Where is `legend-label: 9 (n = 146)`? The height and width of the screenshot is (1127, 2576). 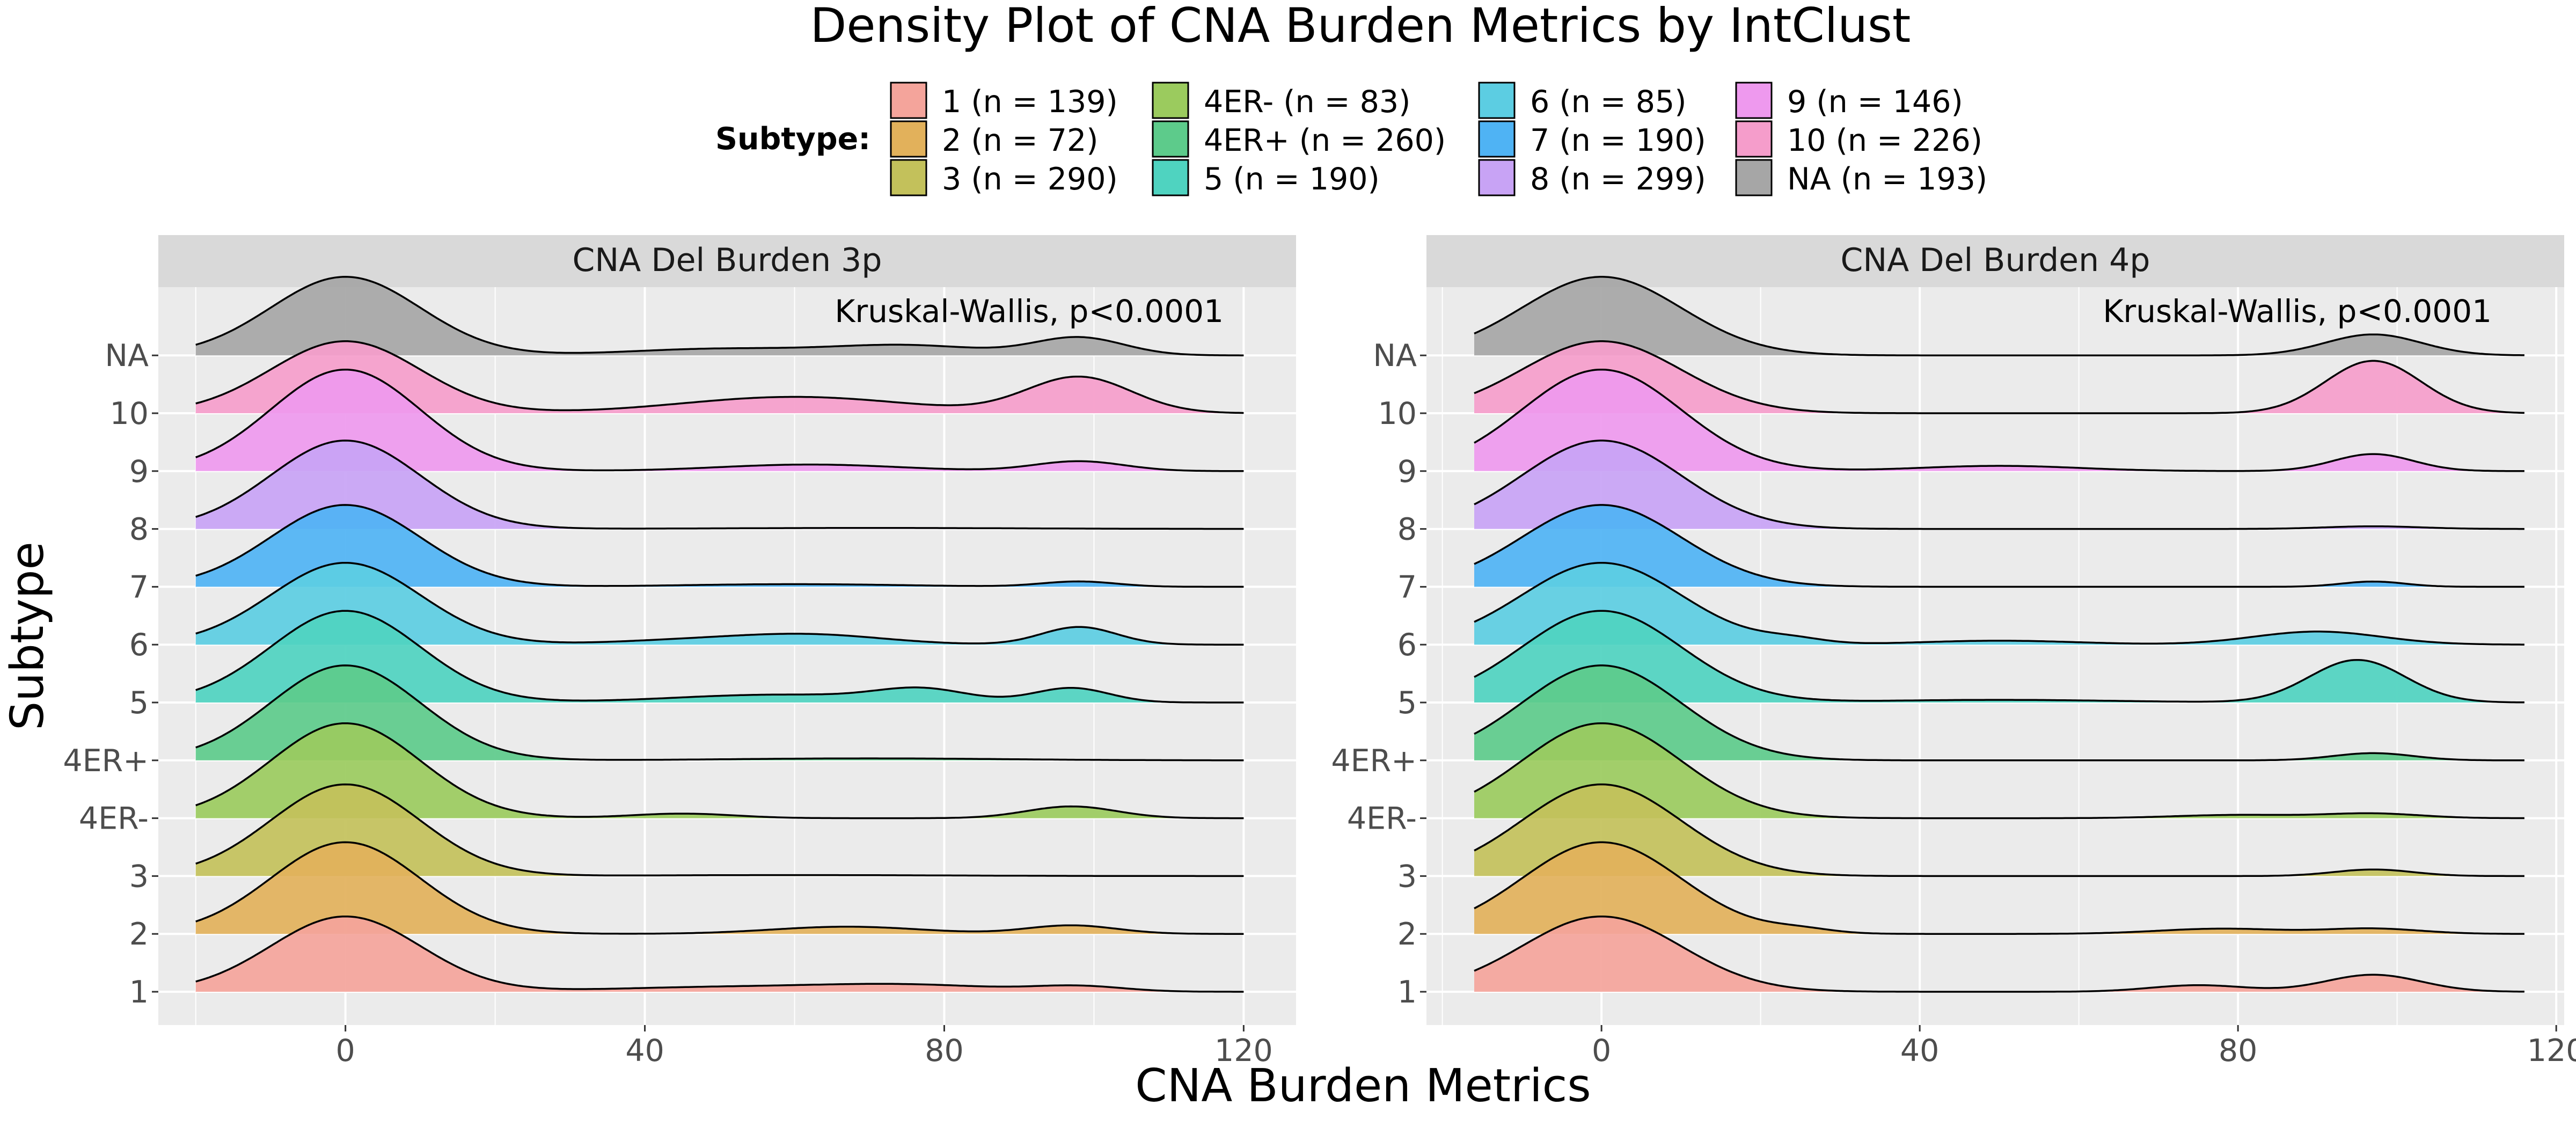 legend-label: 9 (n = 146) is located at coordinates (1875, 102).